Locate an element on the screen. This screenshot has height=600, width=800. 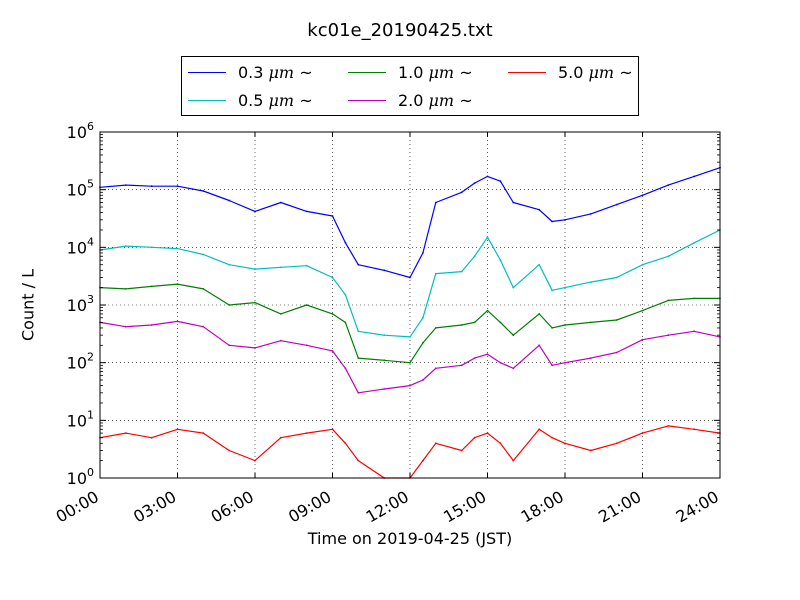
legend-label: 0.5 μm ~ is located at coordinates (275, 100).